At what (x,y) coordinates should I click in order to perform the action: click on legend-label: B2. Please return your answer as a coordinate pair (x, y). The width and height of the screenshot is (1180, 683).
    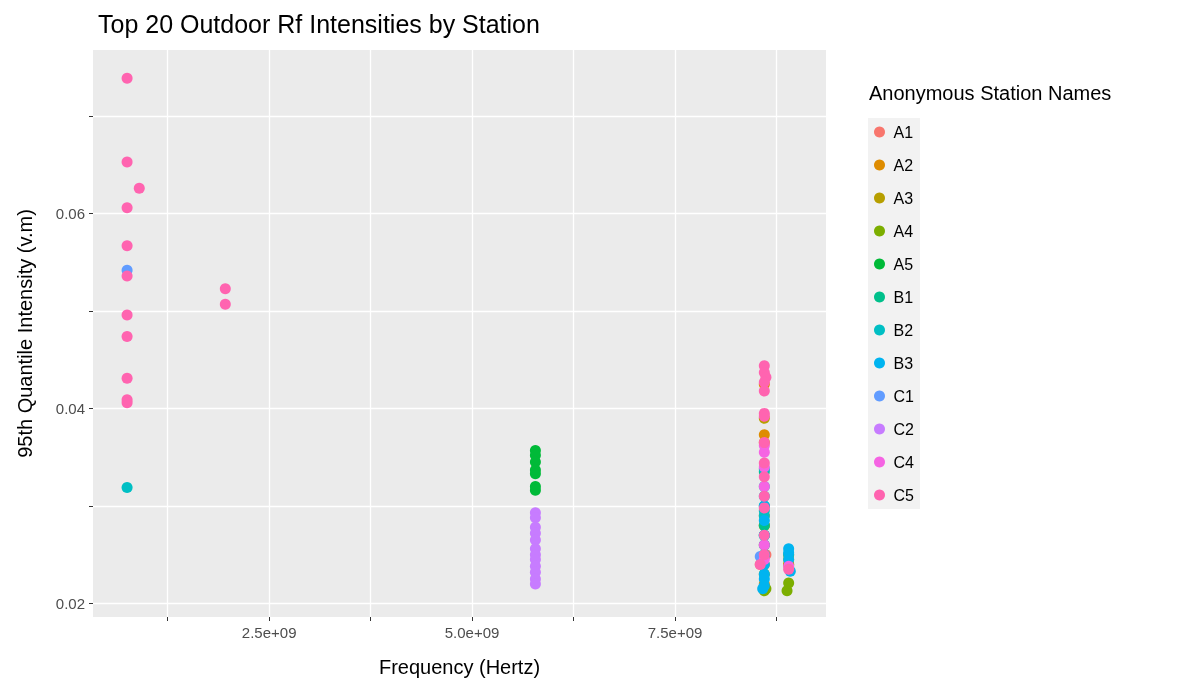
    Looking at the image, I should click on (903, 330).